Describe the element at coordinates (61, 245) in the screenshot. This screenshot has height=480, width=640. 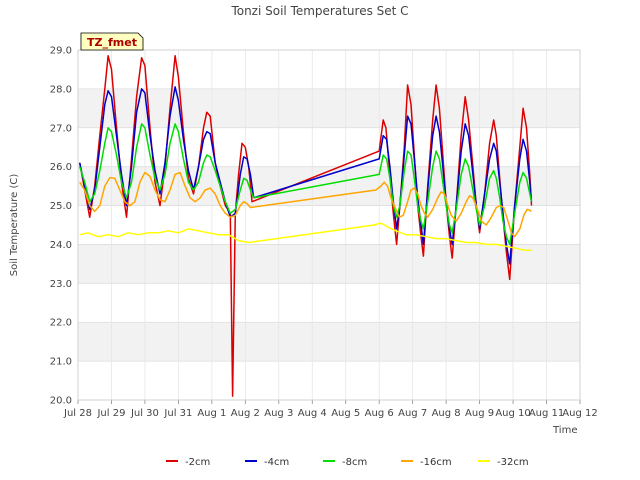
I see `y-tick-label: 24.0` at that location.